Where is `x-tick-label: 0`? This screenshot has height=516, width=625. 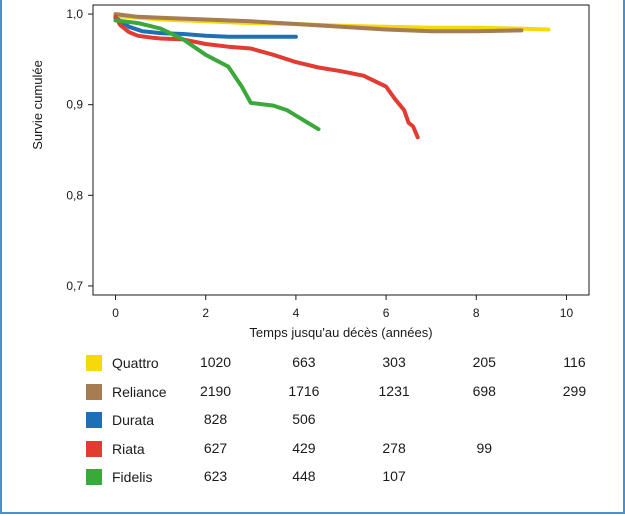
x-tick-label: 0 is located at coordinates (115, 313).